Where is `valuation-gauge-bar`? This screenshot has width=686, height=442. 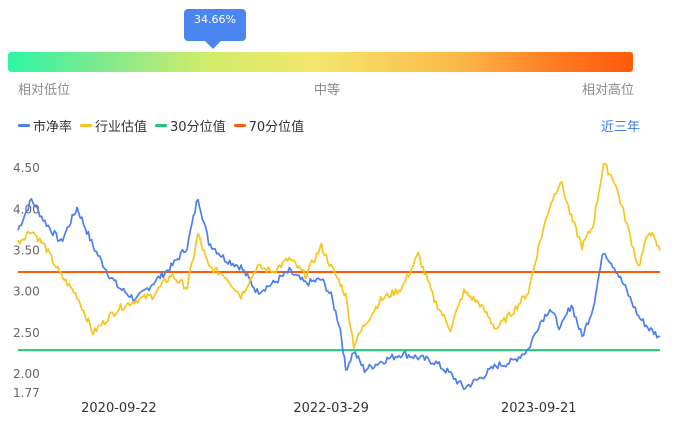
valuation-gauge-bar is located at coordinates (320, 62).